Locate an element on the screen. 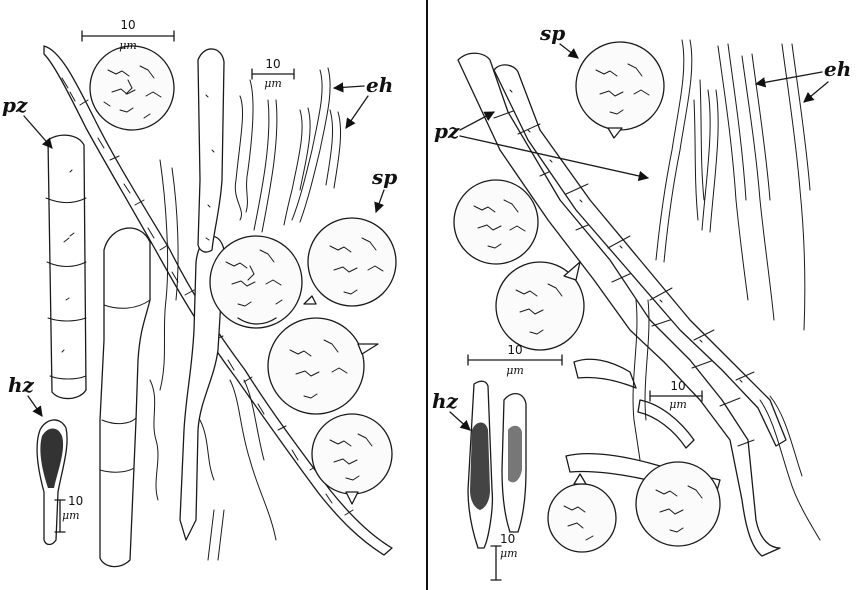 Image resolution: width=858 pixels, height=590 pixels. right-empty-hyphae is located at coordinates (733, 185).